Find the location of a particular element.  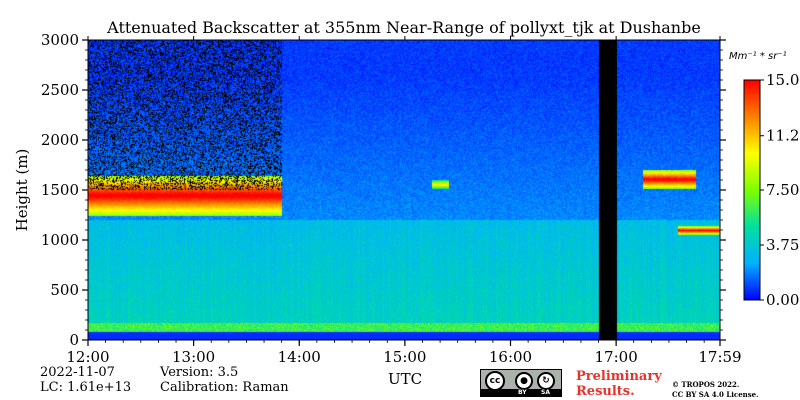

x-axis-label: UTC is located at coordinates (405, 379).